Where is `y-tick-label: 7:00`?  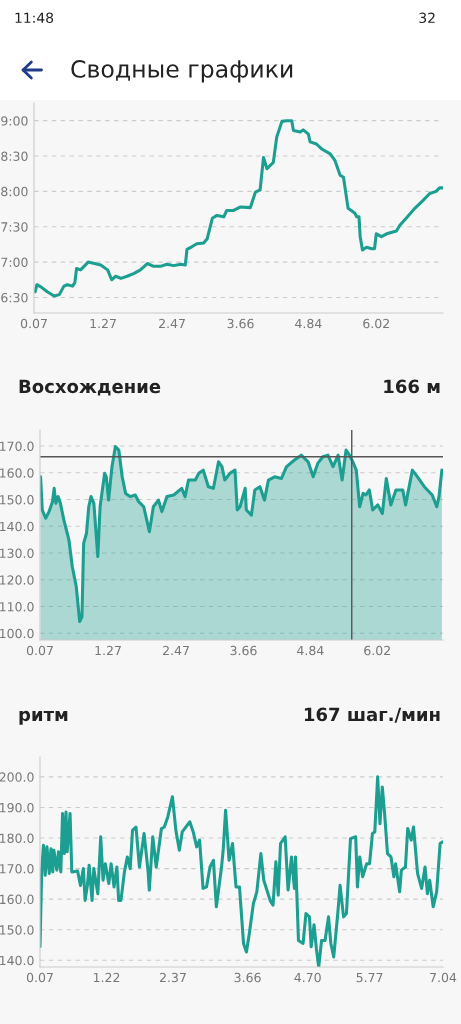 y-tick-label: 7:00 is located at coordinates (14, 262).